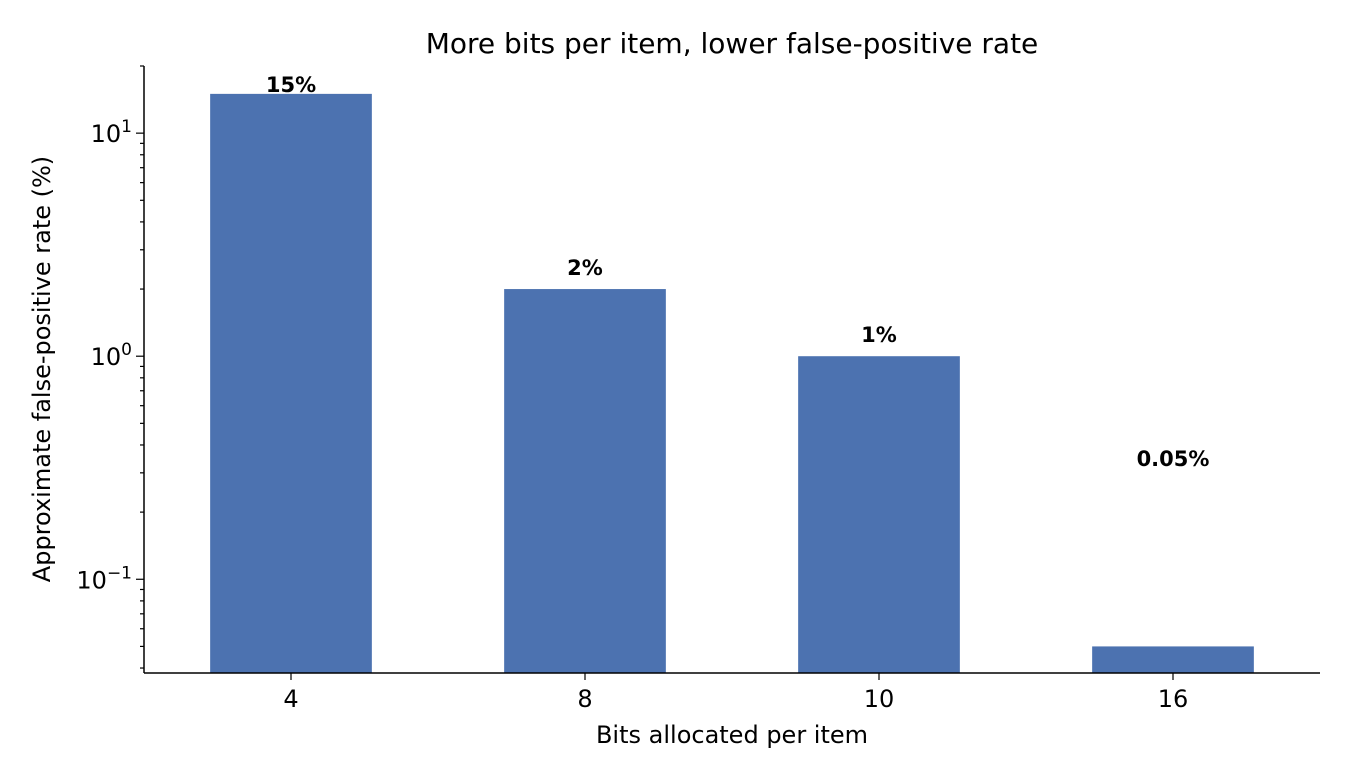  Describe the element at coordinates (732, 735) in the screenshot. I see `x-axis-label: Bits allocated per item` at that location.